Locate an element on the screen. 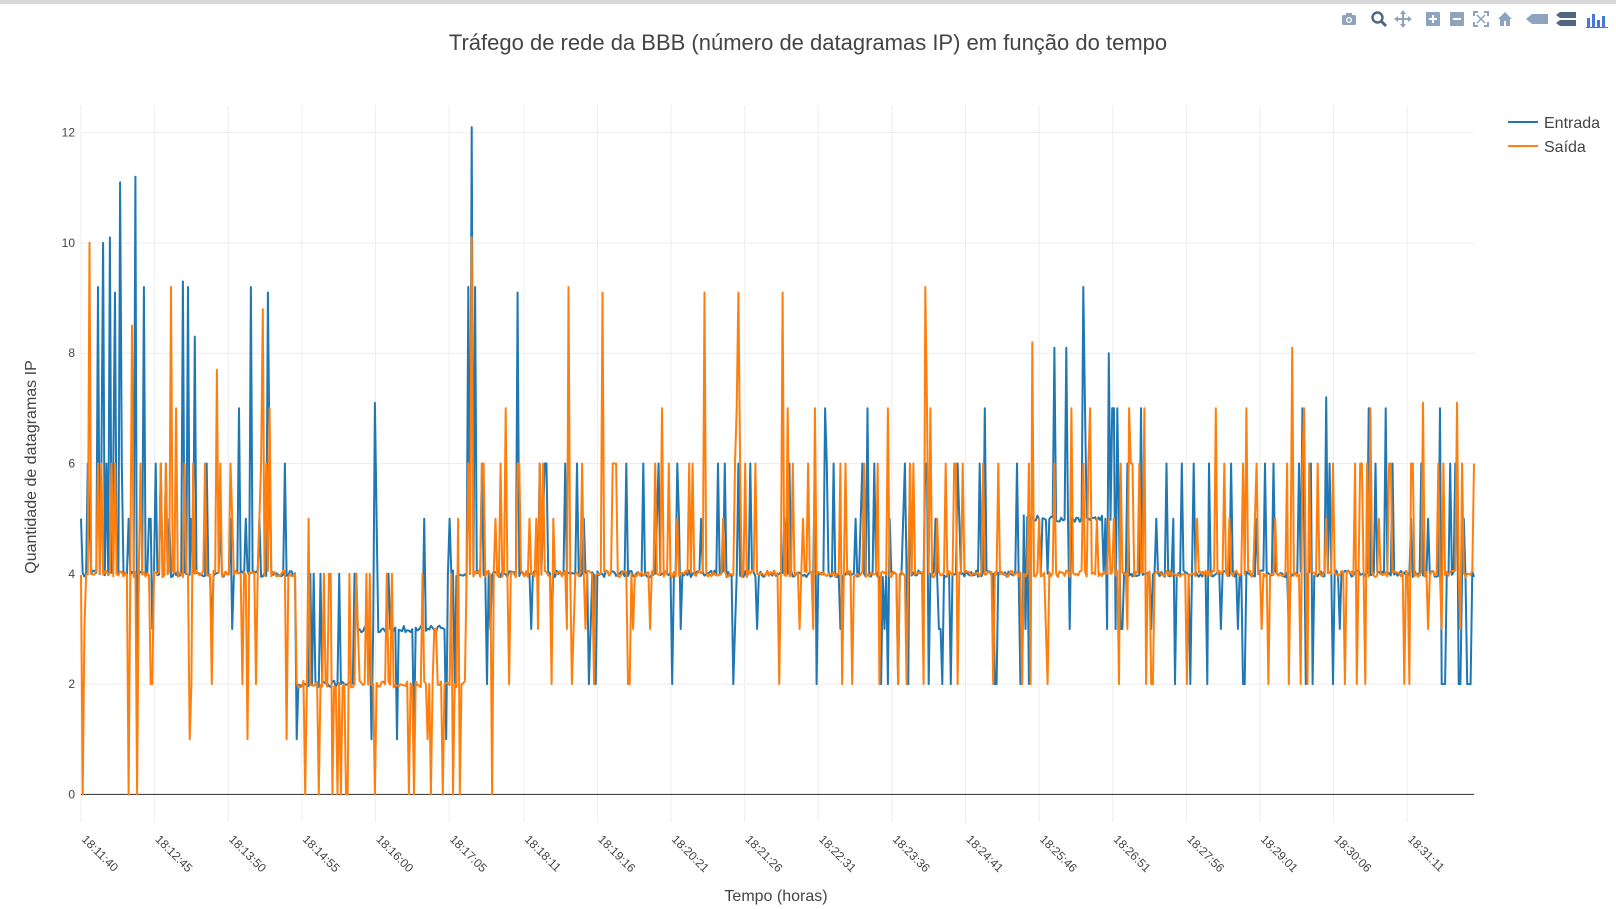 This screenshot has height=909, width=1616. plotly-logo-icon is located at coordinates (1597, 19).